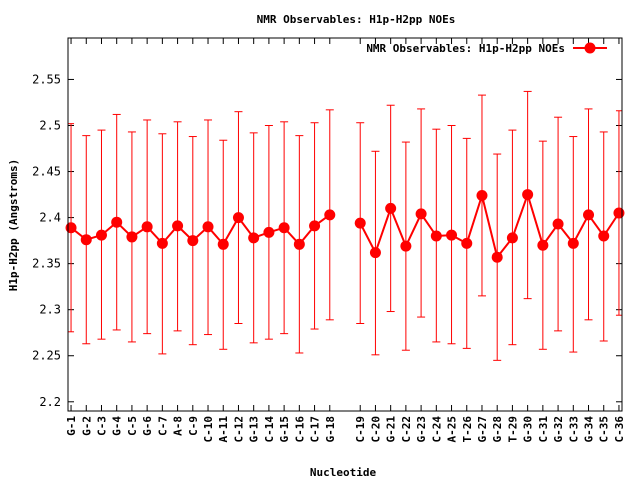 The width and height of the screenshot is (640, 480). Describe the element at coordinates (50, 402) in the screenshot. I see `y-tick-label: 2.2` at that location.